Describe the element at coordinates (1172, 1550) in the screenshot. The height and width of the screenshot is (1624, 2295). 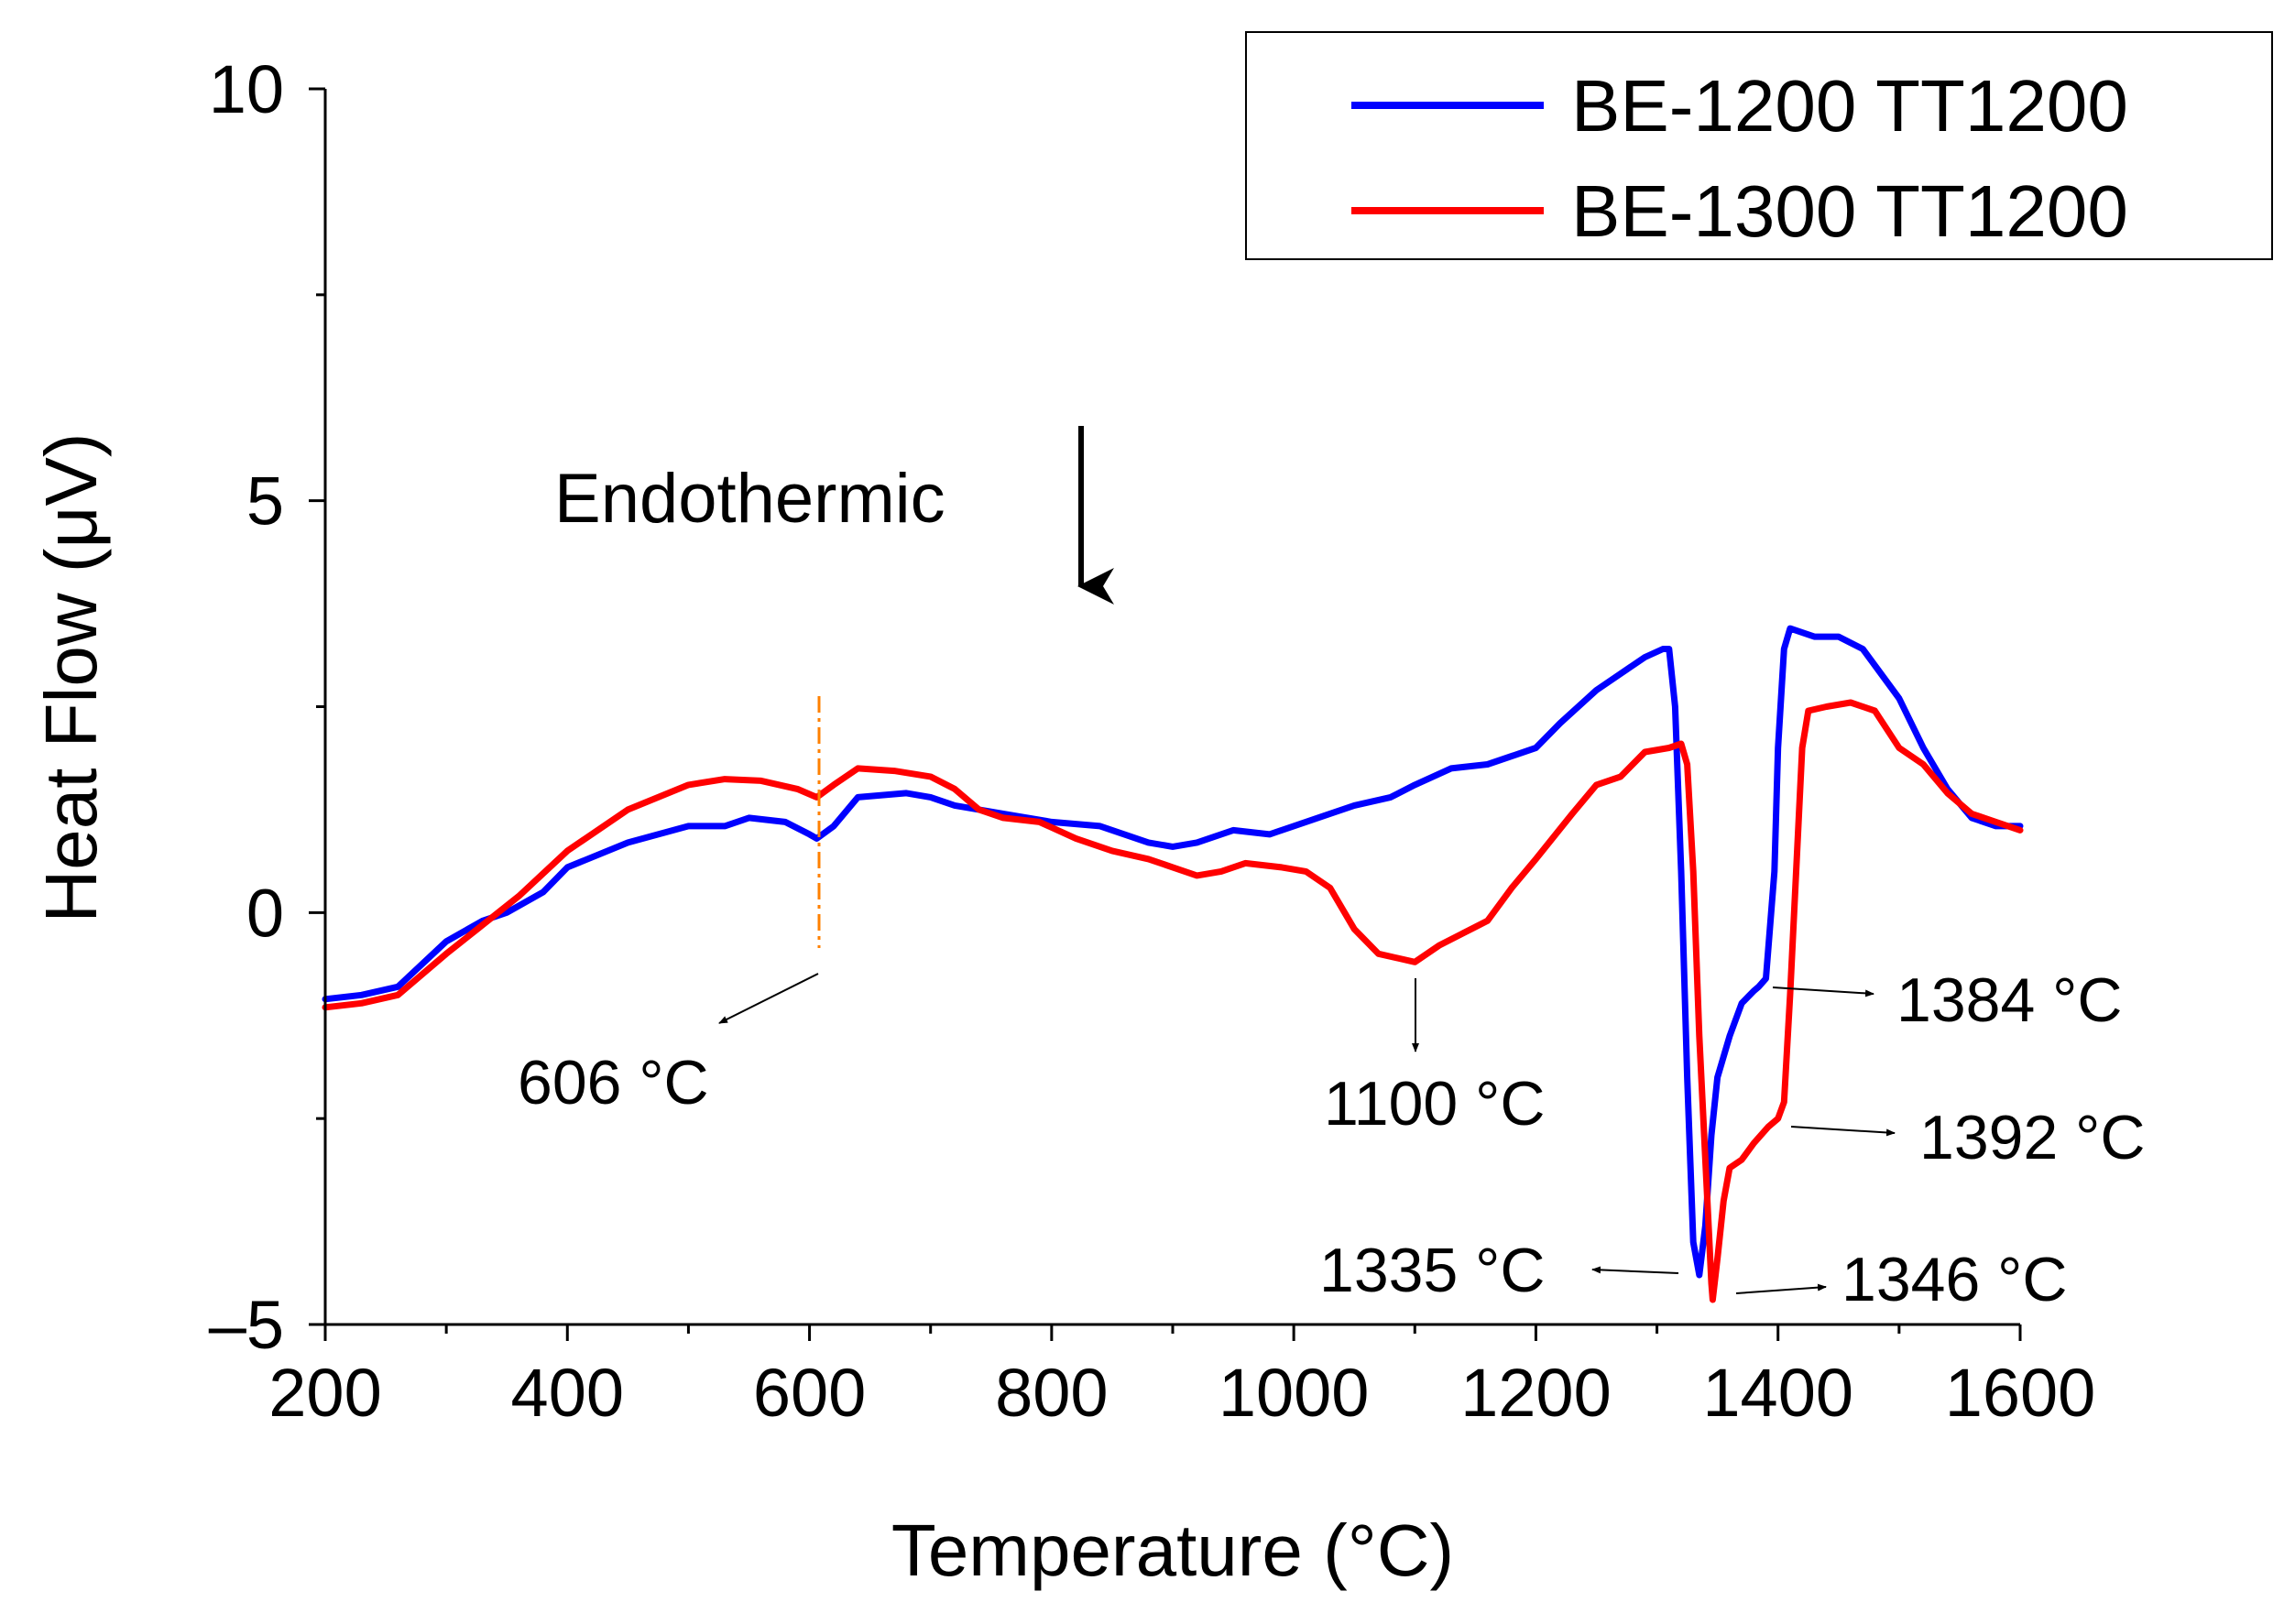
I see `x-axis-title: Temperature (°C)` at that location.